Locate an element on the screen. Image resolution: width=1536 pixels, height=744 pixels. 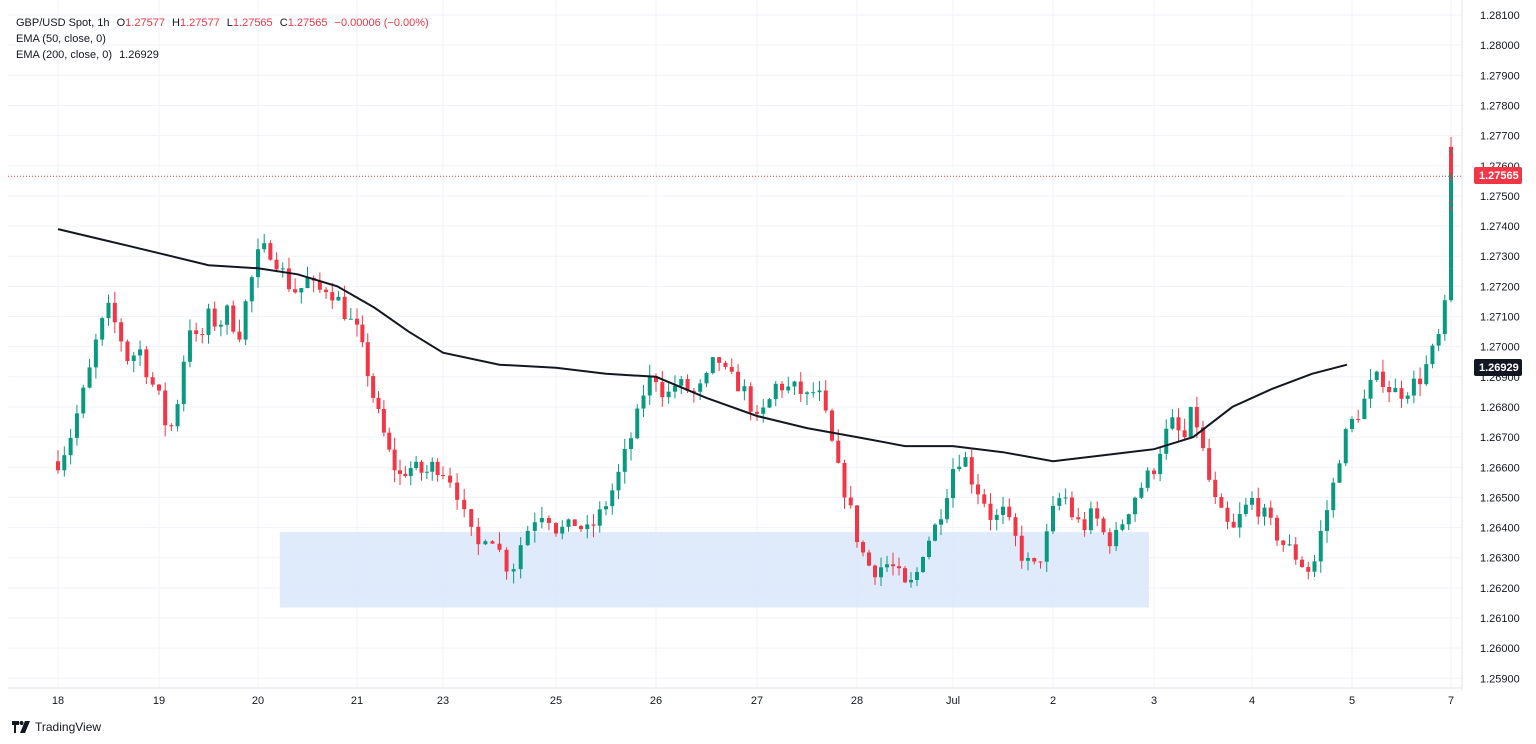
y-tick-label: 1.27400 is located at coordinates (1500, 227).